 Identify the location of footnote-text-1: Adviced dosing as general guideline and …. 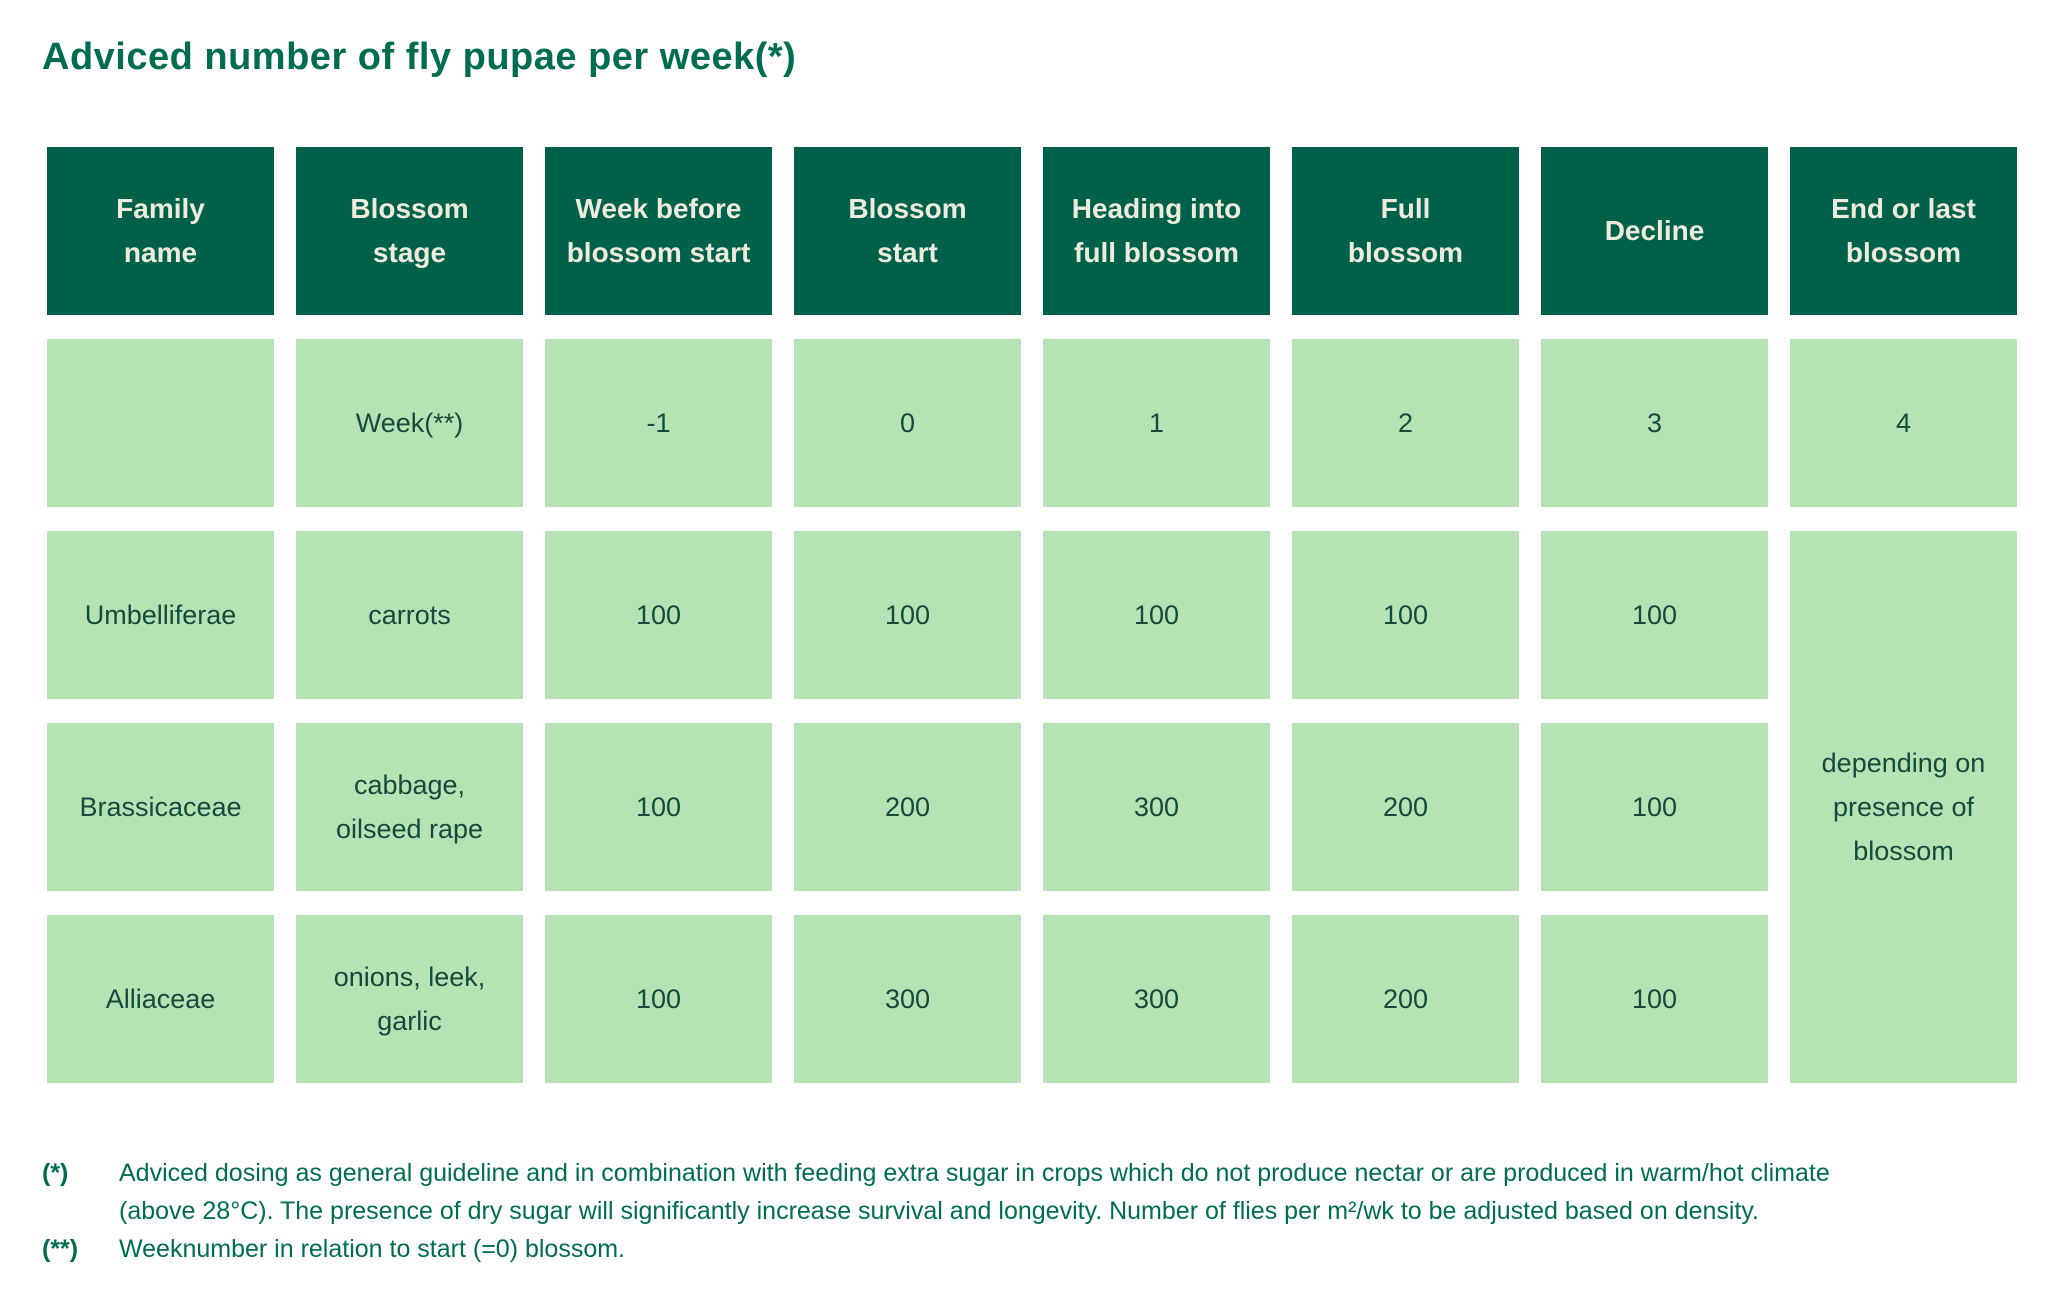
(974, 1192).